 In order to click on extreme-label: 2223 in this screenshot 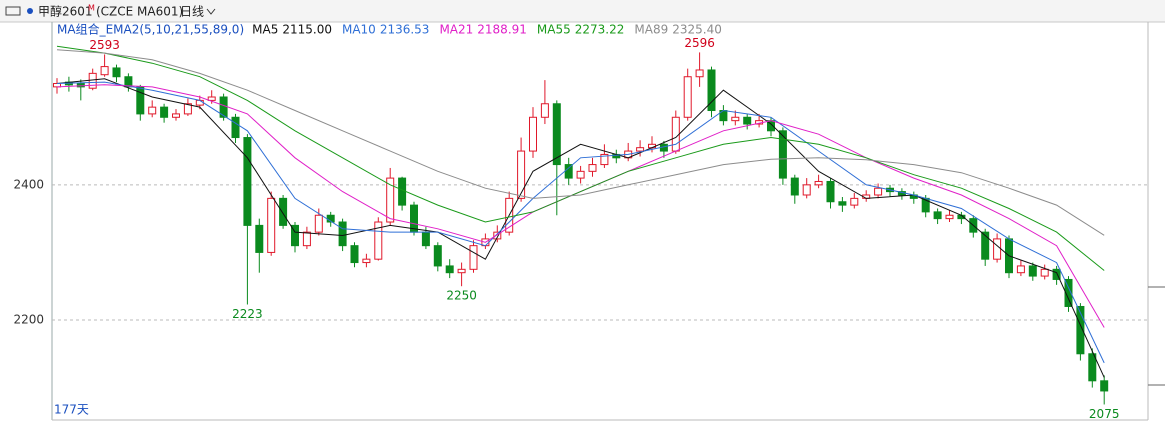, I will do `click(247, 314)`.